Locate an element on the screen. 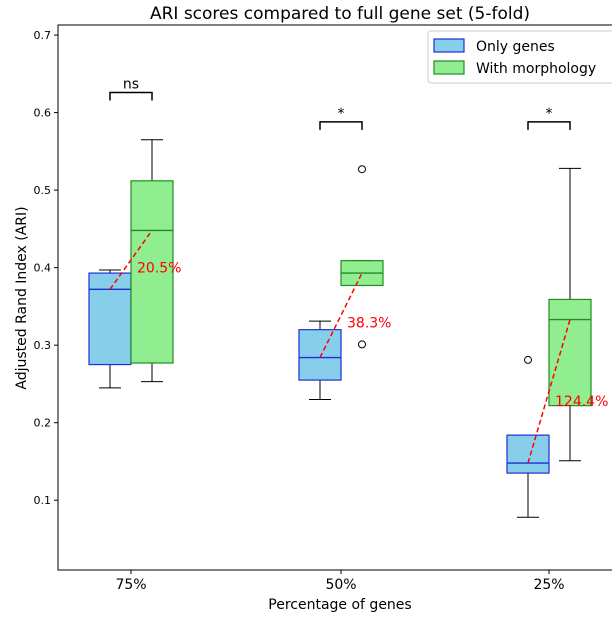 This screenshot has height=617, width=612. y-tick-label: 0.6 is located at coordinates (43, 113).